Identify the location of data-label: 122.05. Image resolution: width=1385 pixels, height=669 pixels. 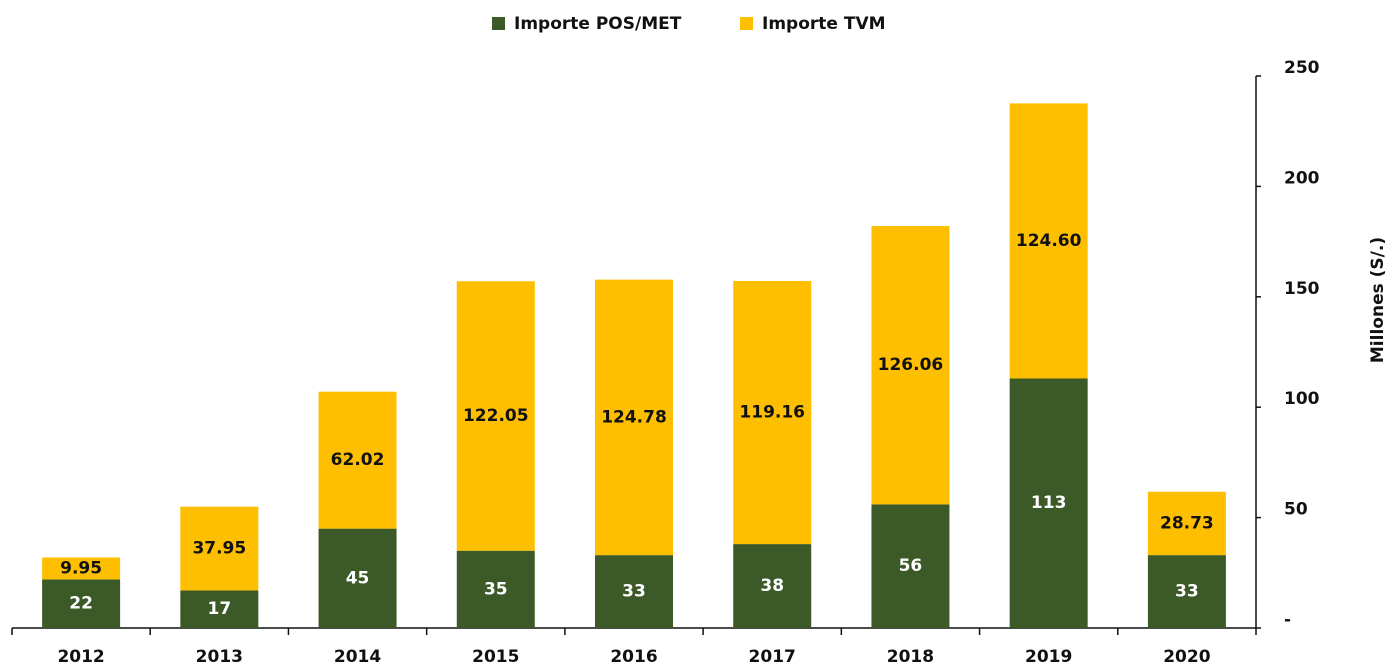
(496, 416).